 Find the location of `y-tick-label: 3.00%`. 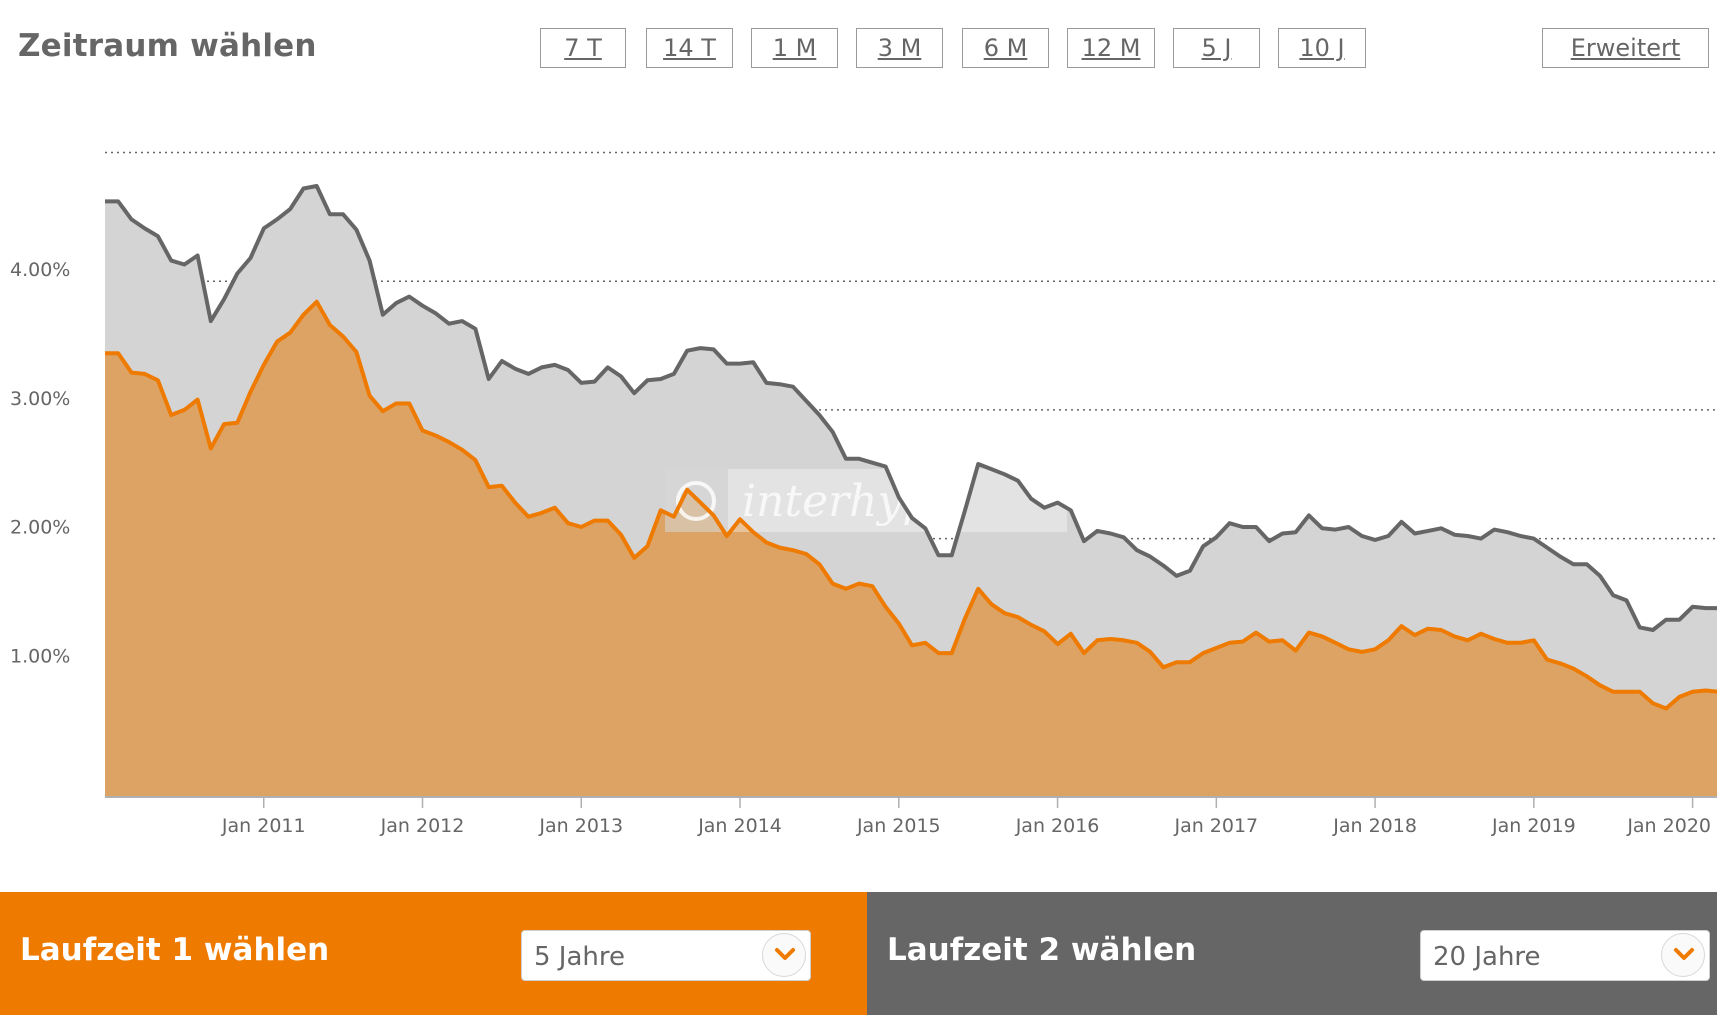

y-tick-label: 3.00% is located at coordinates (40, 399).